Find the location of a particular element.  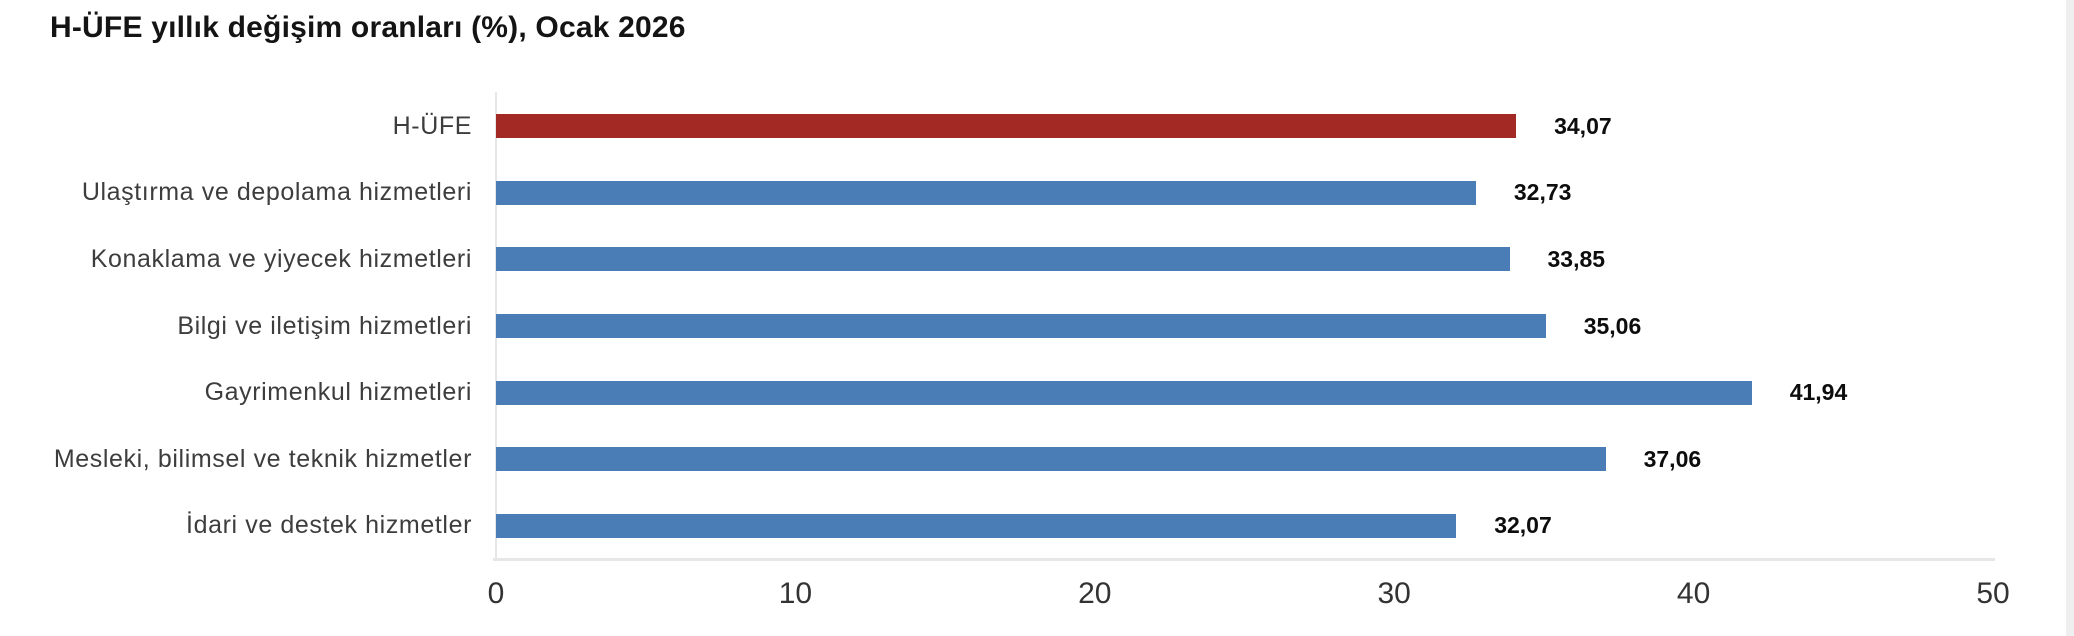

bar-area: 32,07 is located at coordinates (1285, 525).